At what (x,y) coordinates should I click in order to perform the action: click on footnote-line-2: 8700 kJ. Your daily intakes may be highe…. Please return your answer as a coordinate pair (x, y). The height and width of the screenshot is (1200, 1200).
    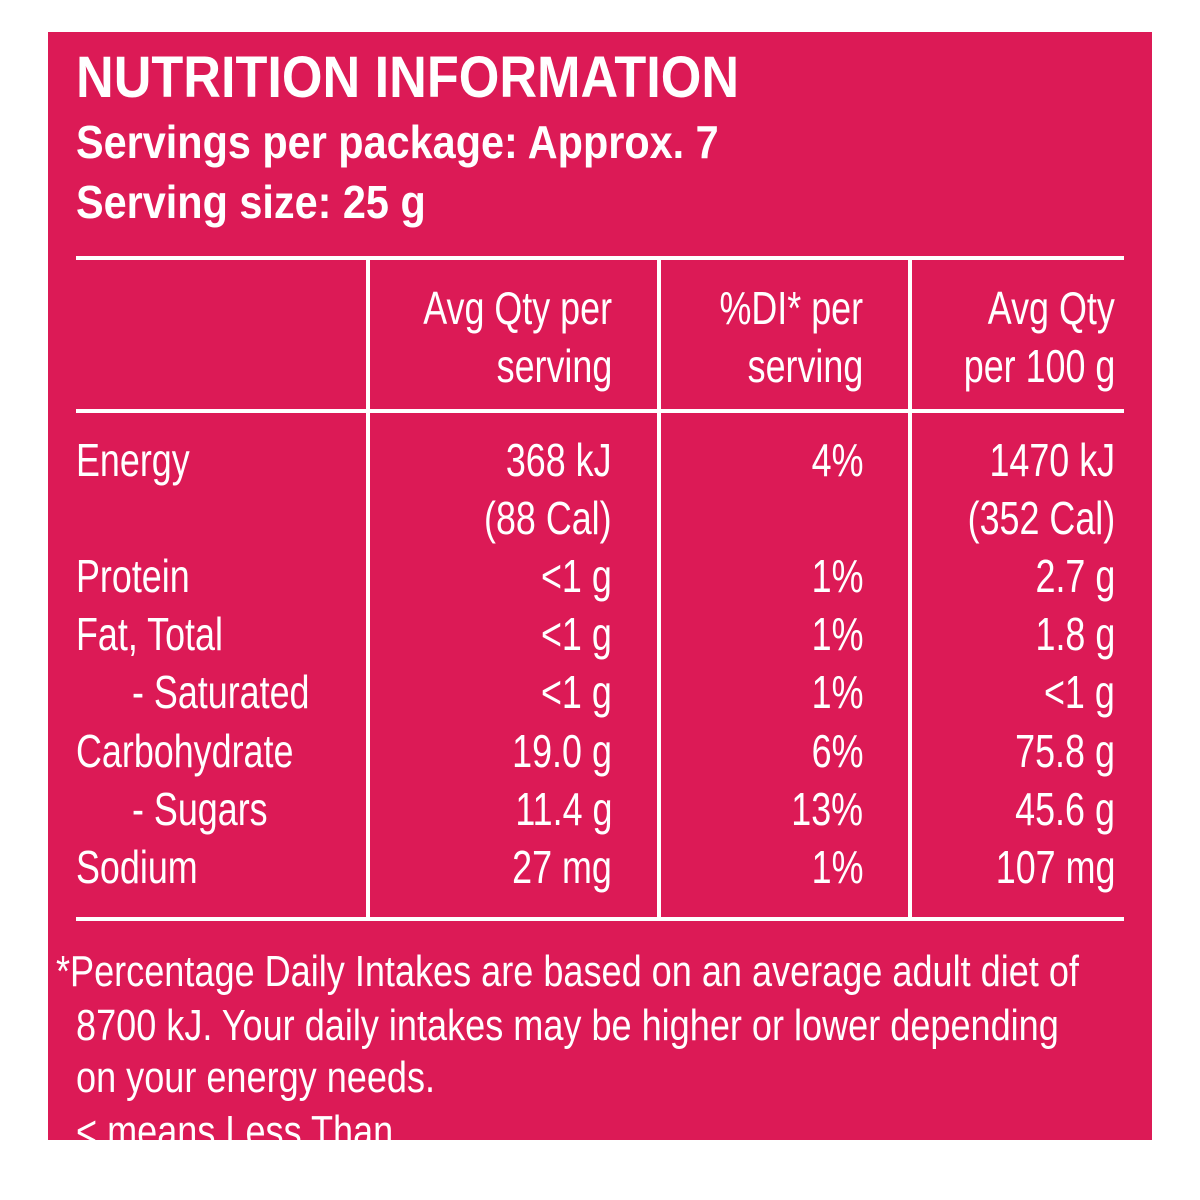
    Looking at the image, I should click on (567, 1025).